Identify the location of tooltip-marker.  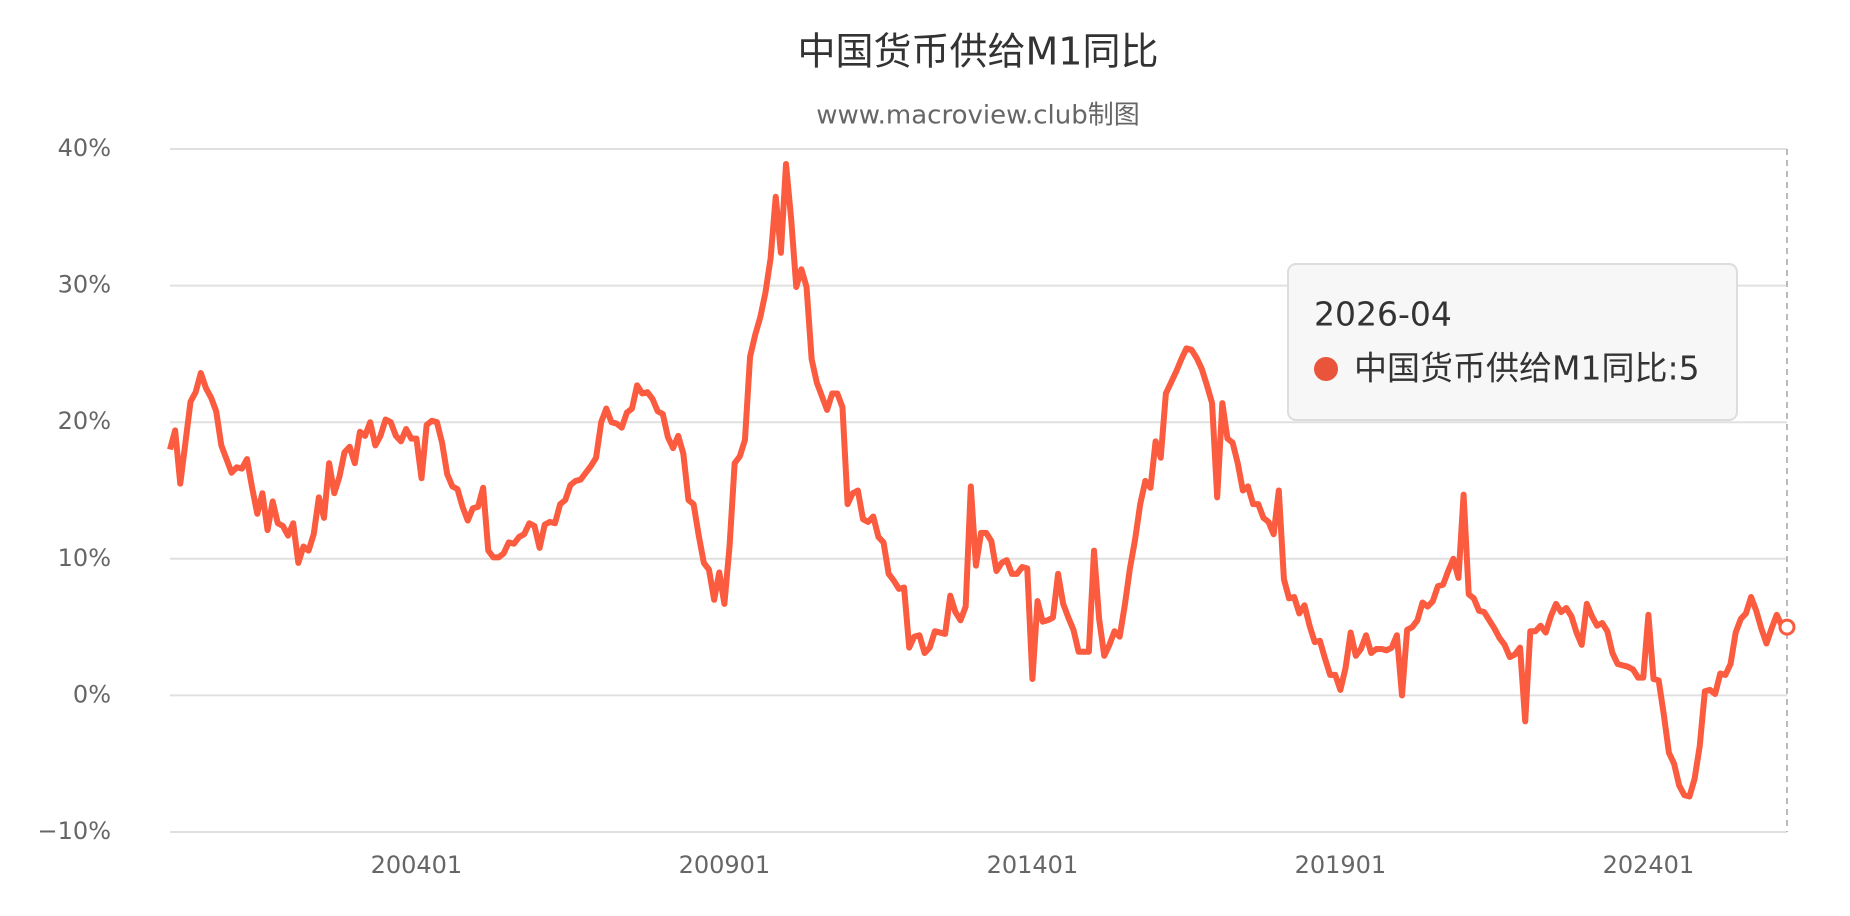
(1326, 369).